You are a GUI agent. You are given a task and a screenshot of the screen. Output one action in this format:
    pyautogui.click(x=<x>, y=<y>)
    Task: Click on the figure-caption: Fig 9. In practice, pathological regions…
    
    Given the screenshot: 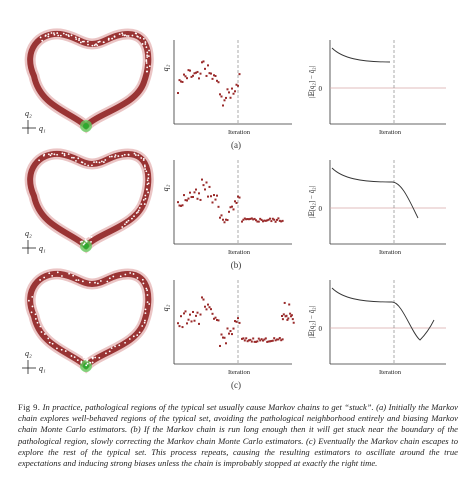 What is the action you would take?
    pyautogui.click(x=238, y=435)
    